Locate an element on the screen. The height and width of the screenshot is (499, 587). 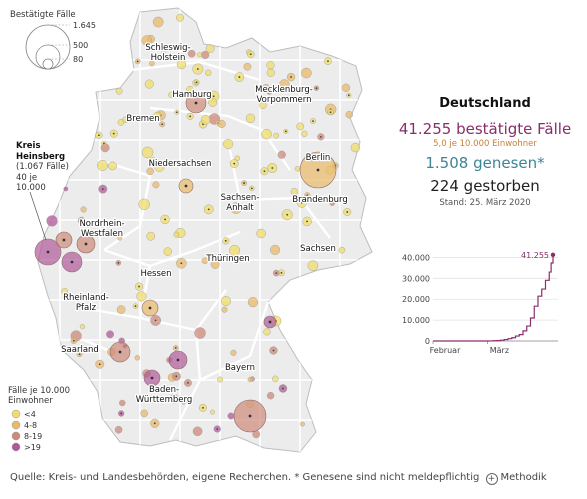
state-label: Bremen is located at coordinates (142, 119).